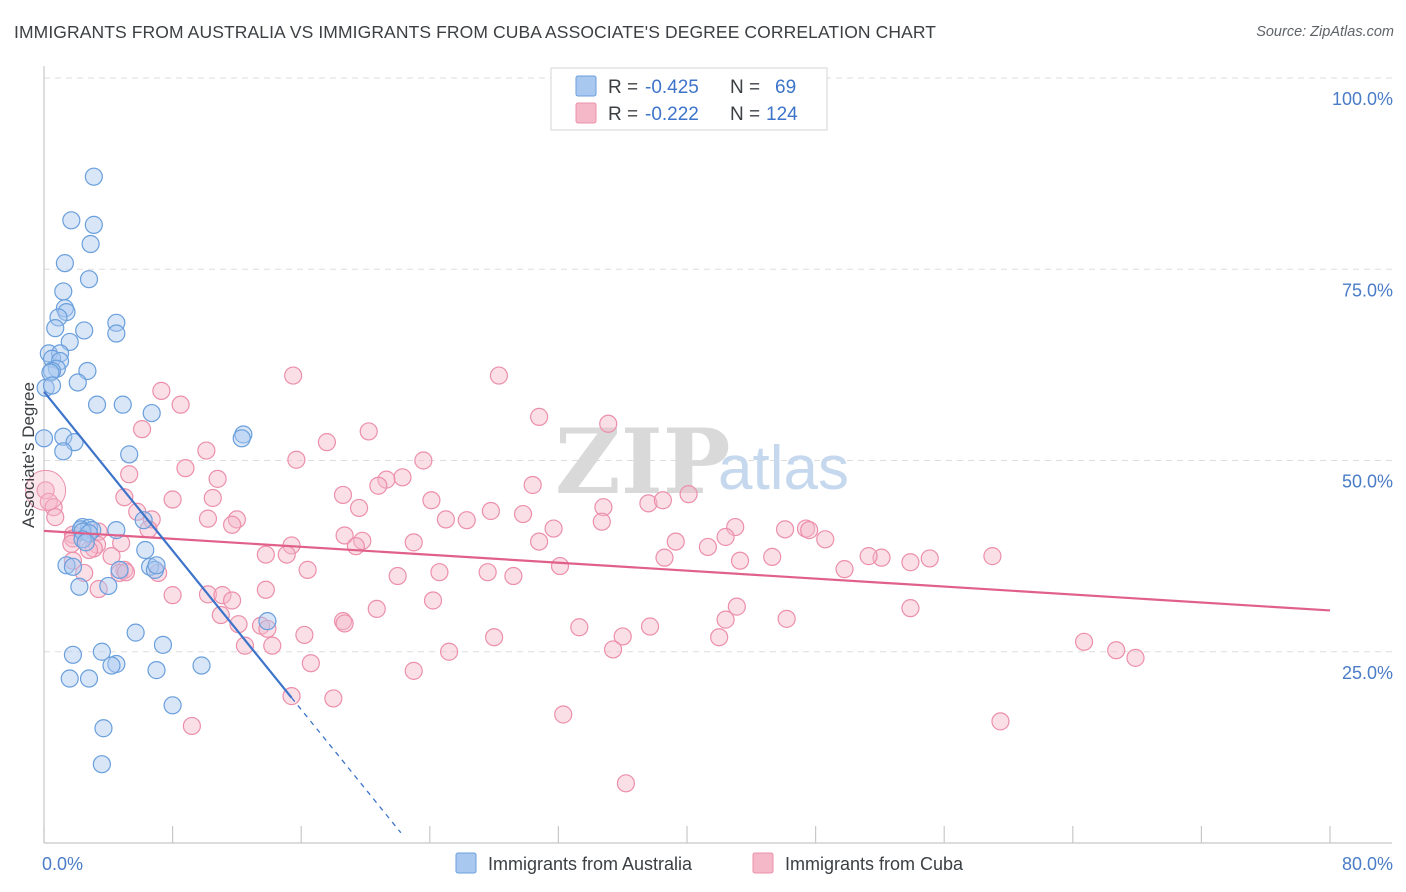 The width and height of the screenshot is (1406, 892). I want to click on x-tick-label: 80.0%, so click(1367, 864).